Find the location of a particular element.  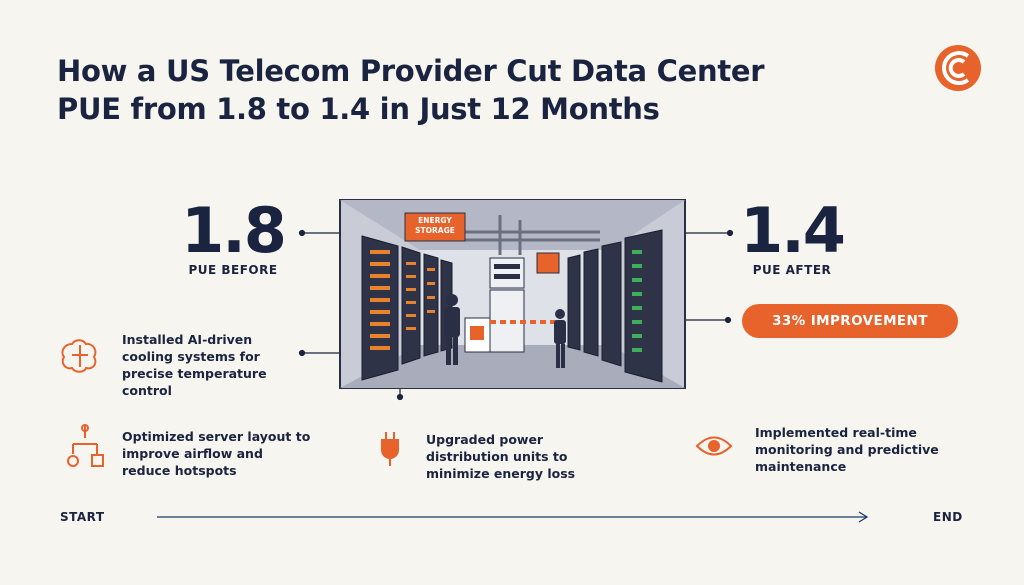

connectors is located at coordinates (516, 315).